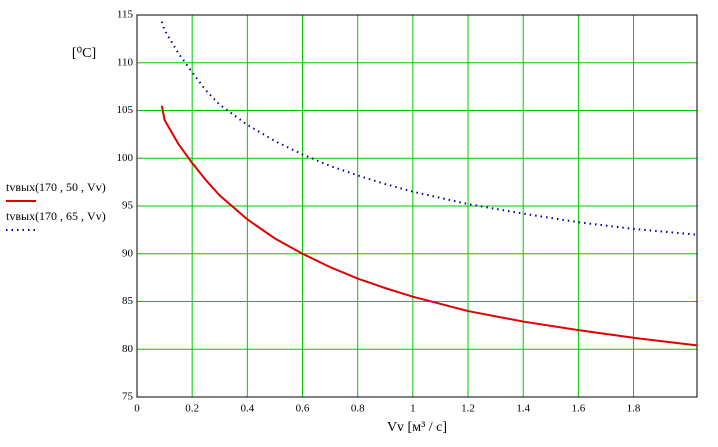 The height and width of the screenshot is (447, 718). I want to click on x-axis-label: Vv [м³ / c], so click(417, 427).